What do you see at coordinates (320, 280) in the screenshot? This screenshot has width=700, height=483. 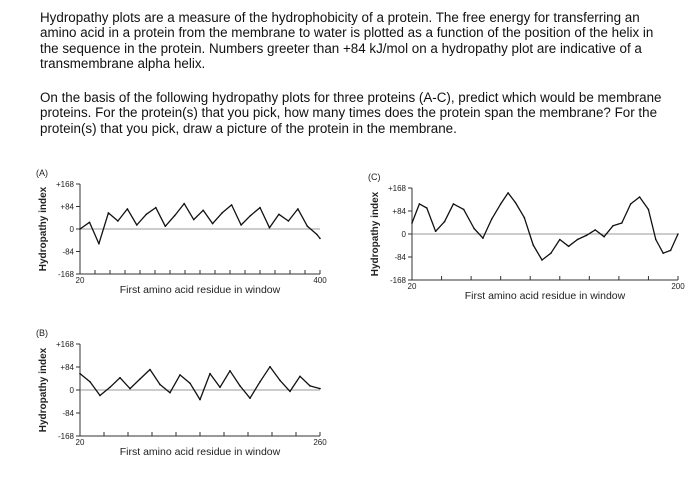 I see `x-tick-label: 400` at bounding box center [320, 280].